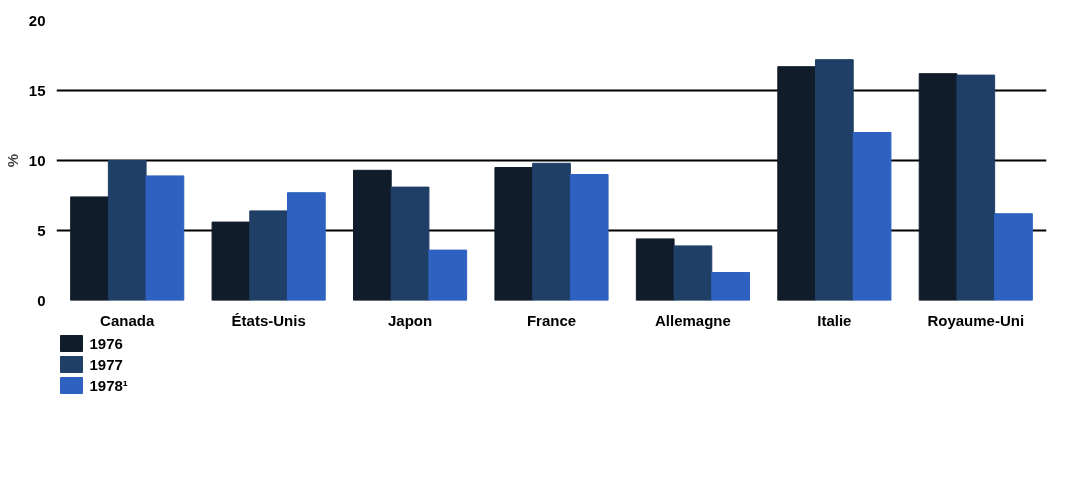 This screenshot has height=493, width=1067. Describe the element at coordinates (37, 20) in the screenshot. I see `y-tick-label: 20` at that location.